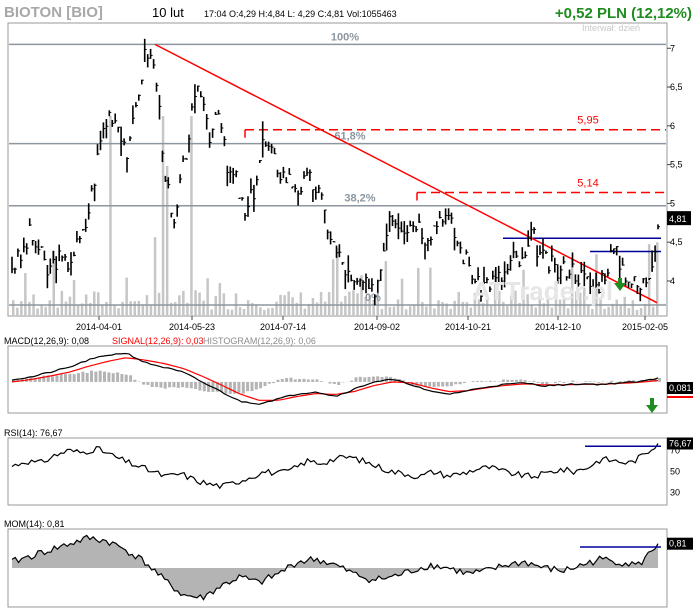 The height and width of the screenshot is (613, 700). What do you see at coordinates (587, 184) in the screenshot?
I see `resistance-label: 5,14` at bounding box center [587, 184].